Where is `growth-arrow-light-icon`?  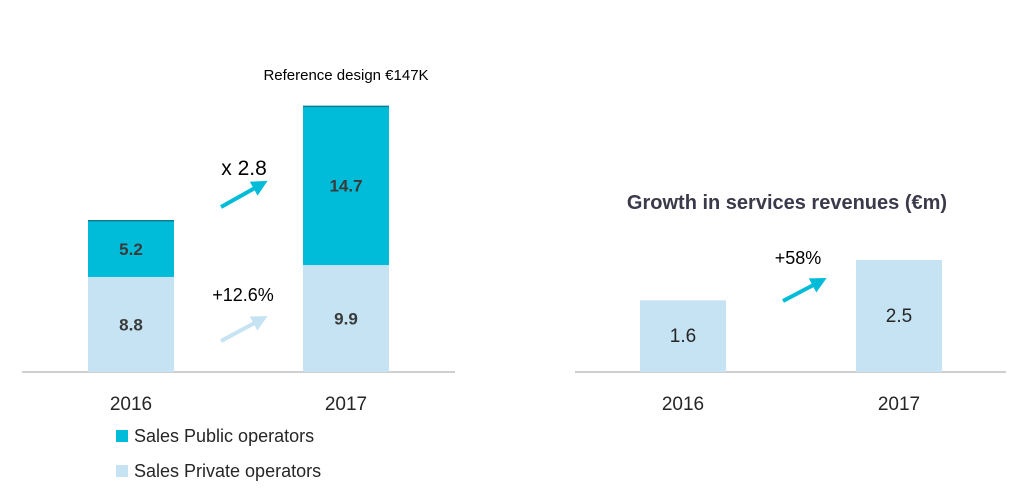 growth-arrow-light-icon is located at coordinates (244, 329).